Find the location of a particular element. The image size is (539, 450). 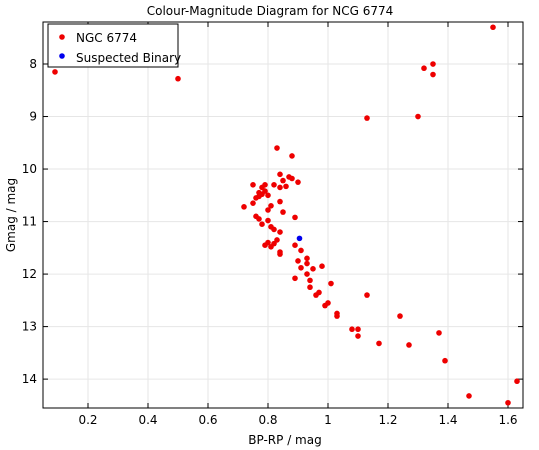

y-tick-label: 13 is located at coordinates (29, 327).